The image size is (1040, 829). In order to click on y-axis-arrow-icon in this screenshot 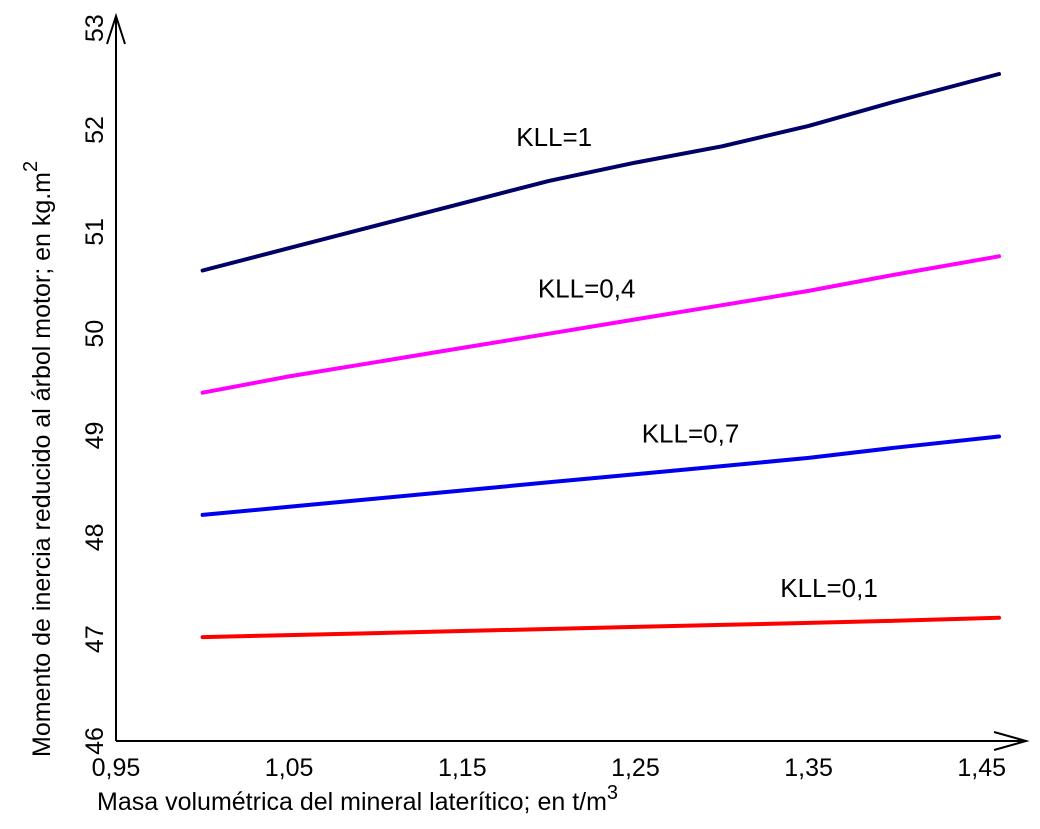, I will do `click(116, 28)`.